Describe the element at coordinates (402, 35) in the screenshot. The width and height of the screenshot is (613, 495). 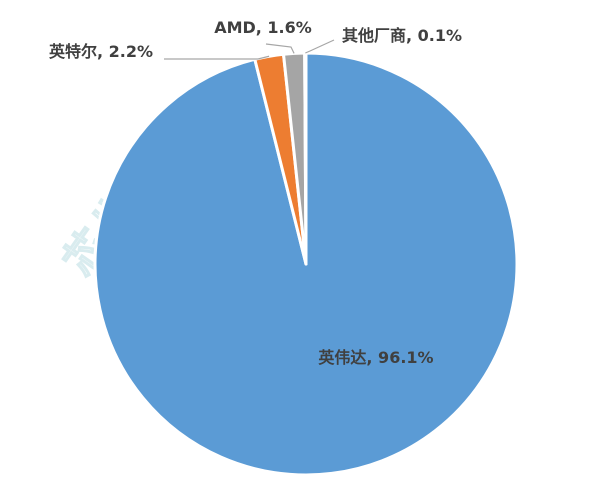
I see `slice-label-others: 其他厂商, 0.1%` at that location.